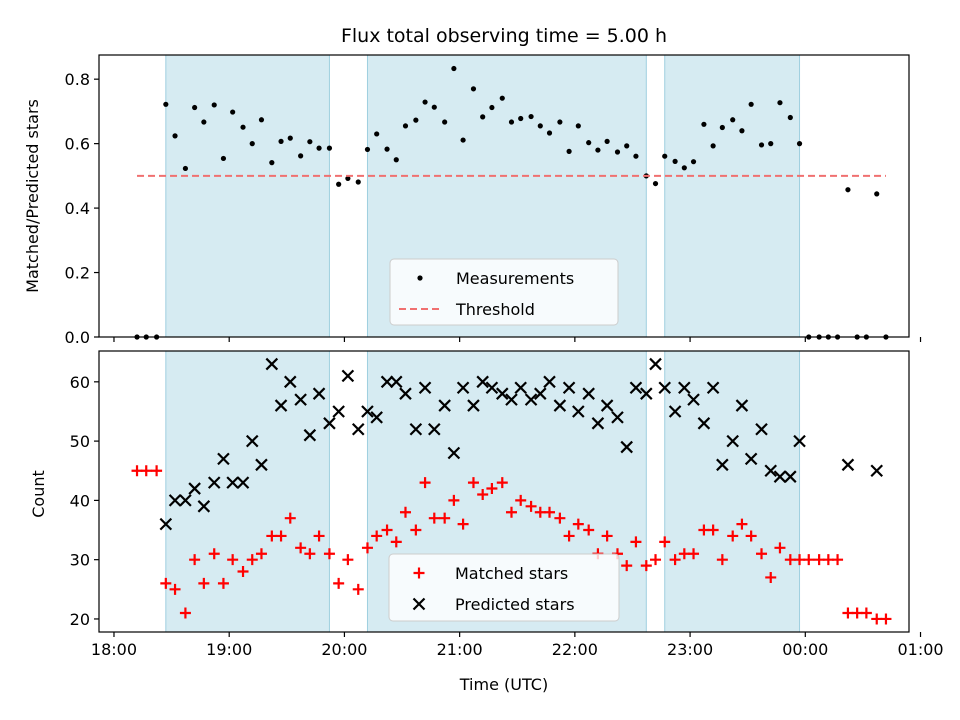 The image size is (960, 720). Describe the element at coordinates (80, 560) in the screenshot. I see `bottom-y-tick-label: 30` at that location.